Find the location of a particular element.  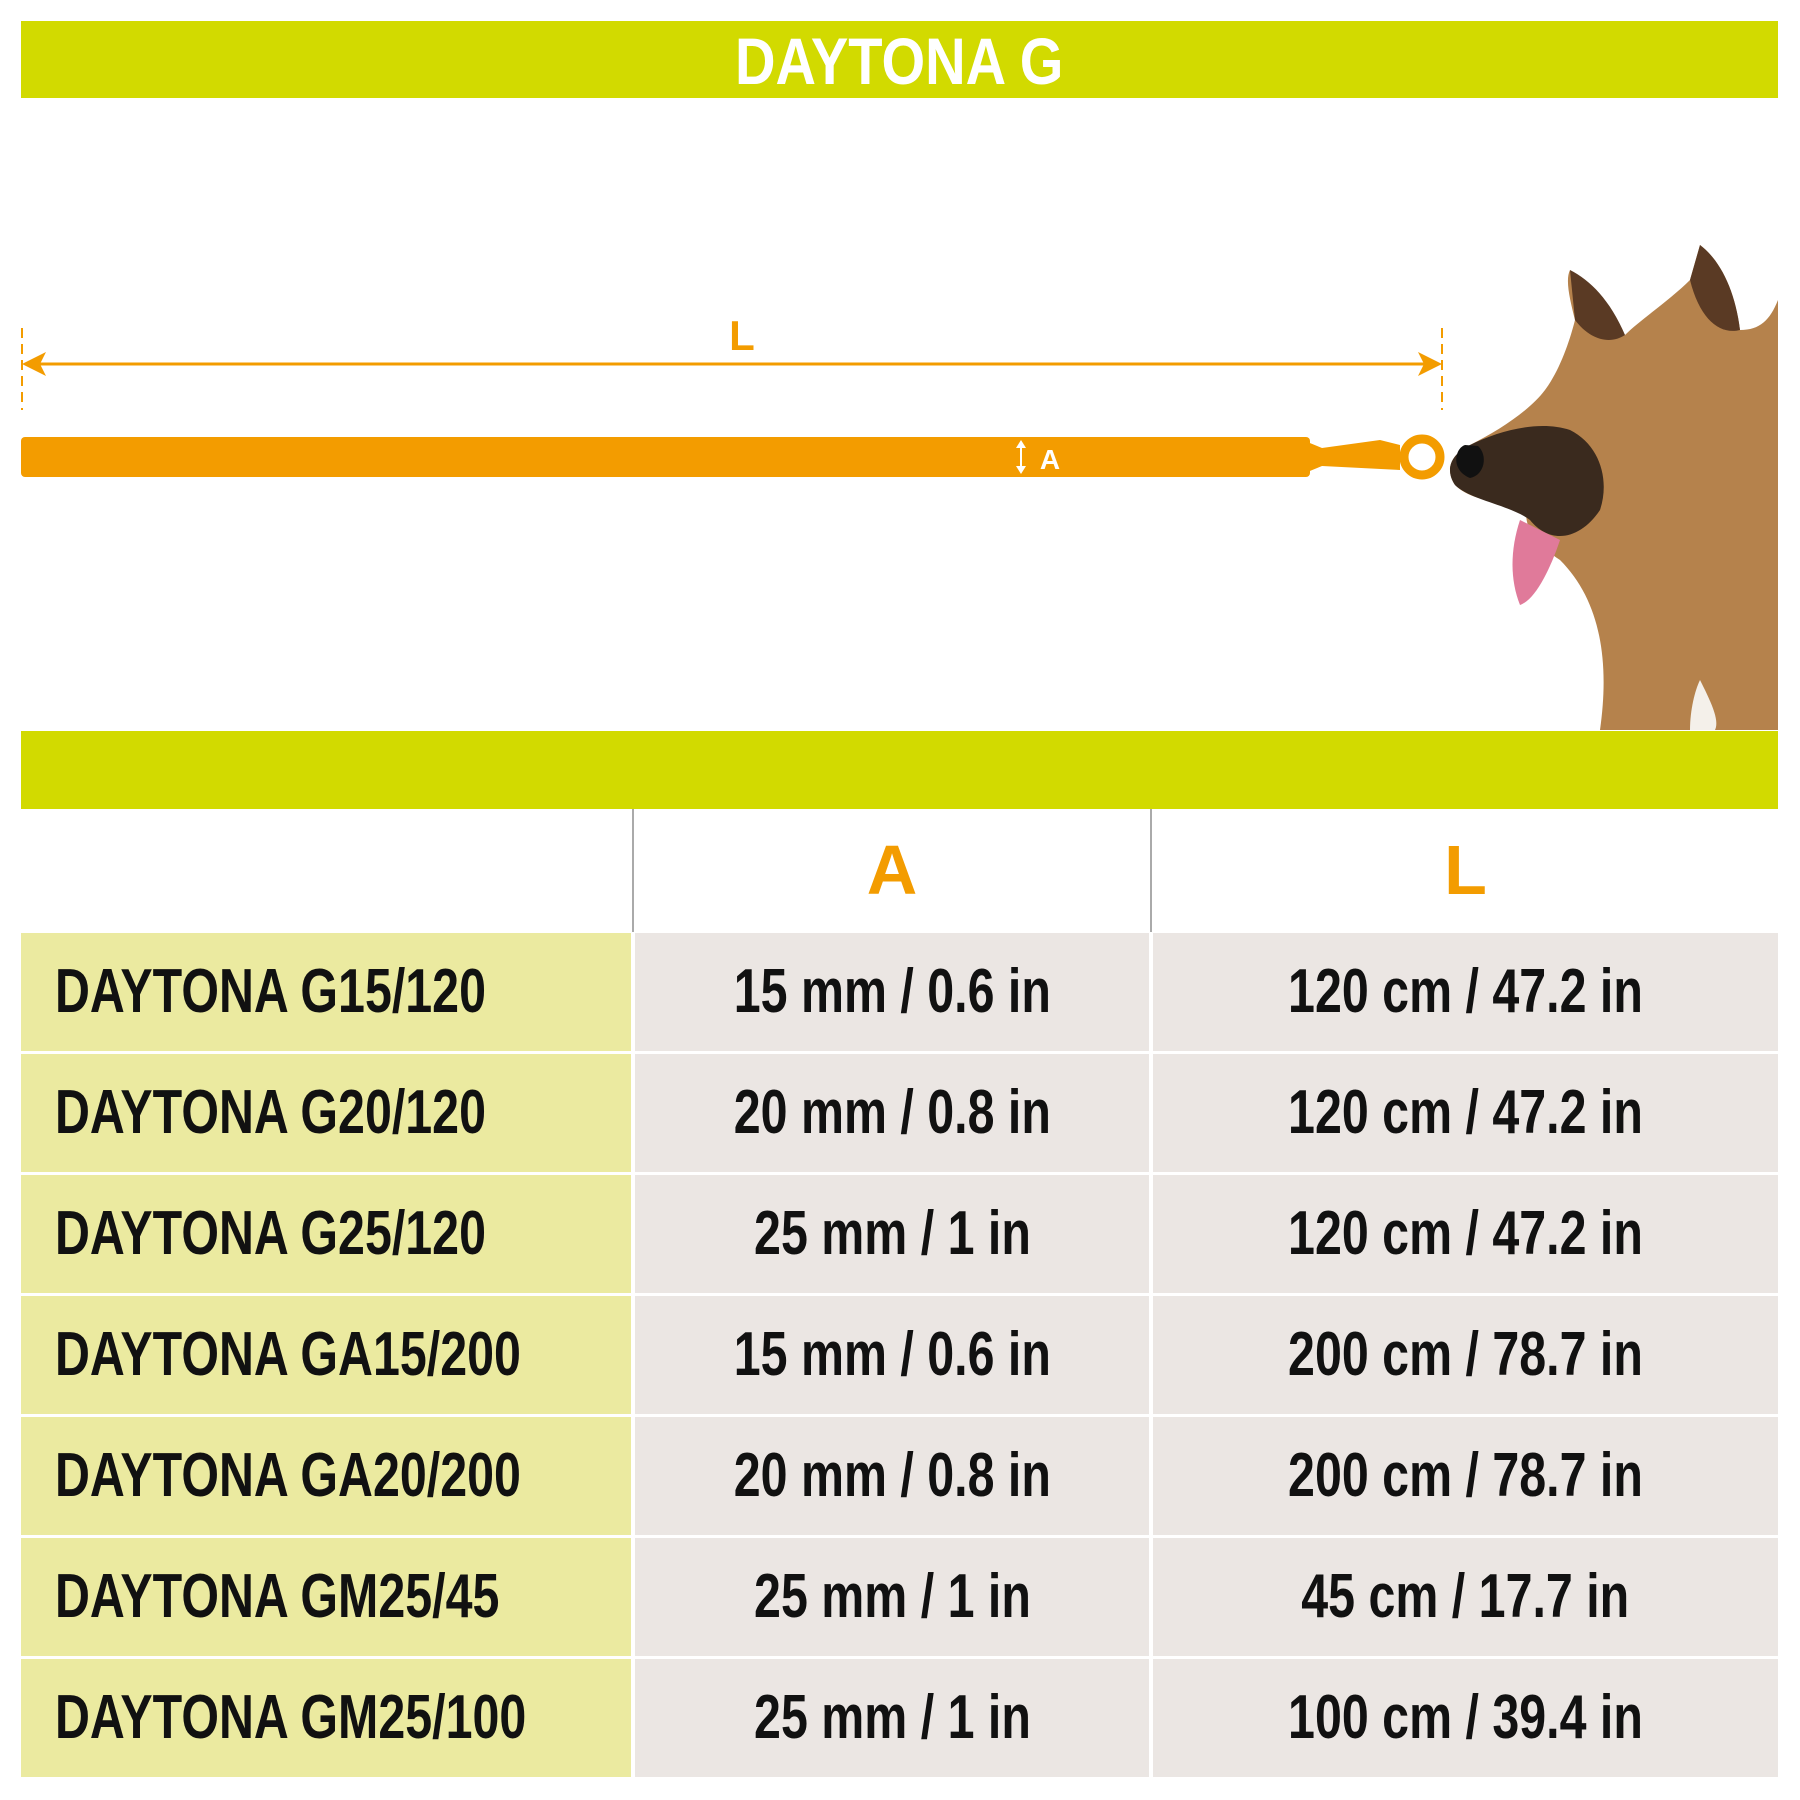

length-cell: 45 cm / 17.7 in is located at coordinates (1465, 1597).